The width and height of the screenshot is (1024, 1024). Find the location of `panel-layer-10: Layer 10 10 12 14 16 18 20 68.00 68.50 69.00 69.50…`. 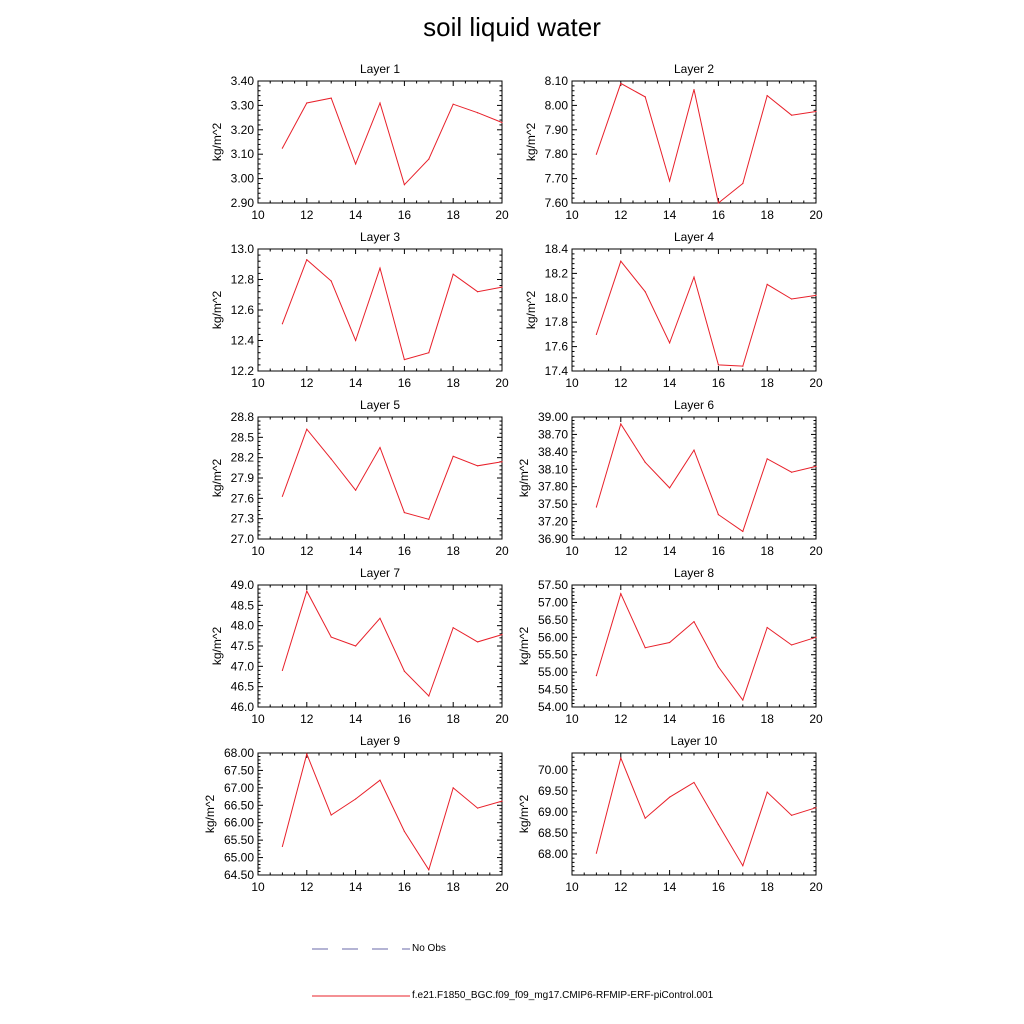

panel-layer-10: Layer 10 10 12 14 16 18 20 68.00 68.50 69.00 69.50… is located at coordinates (670, 814).